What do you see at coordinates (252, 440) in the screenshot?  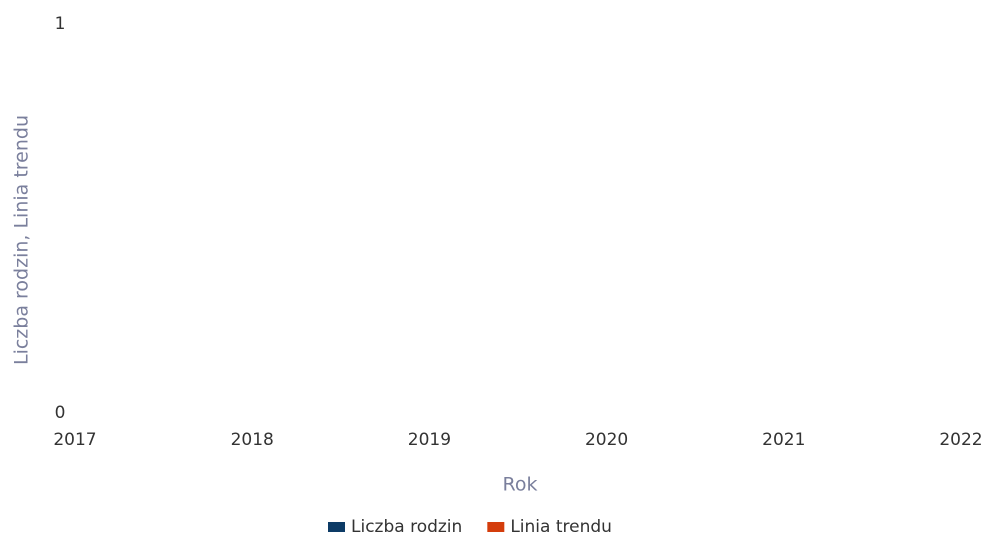 I see `x-tick-label: 2018` at bounding box center [252, 440].